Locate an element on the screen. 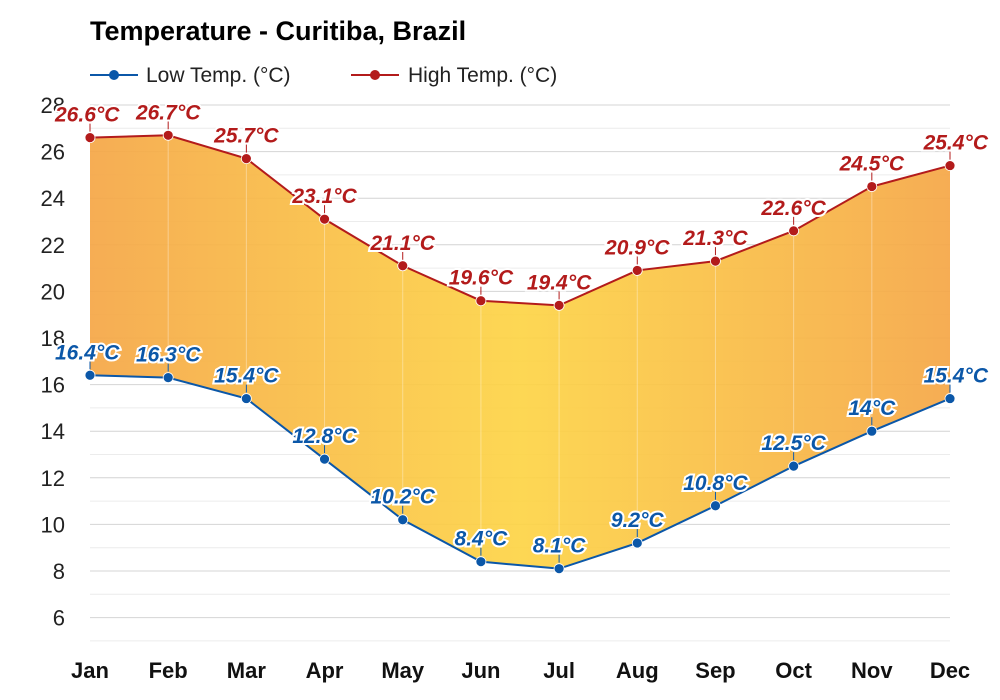 The width and height of the screenshot is (1000, 700). y-tick-label: 24 is located at coordinates (53, 198).